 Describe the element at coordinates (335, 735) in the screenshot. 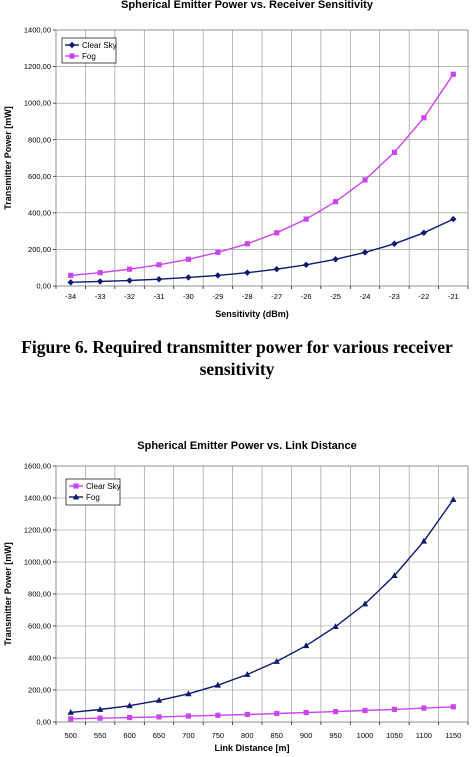

I see `x-tick-label: 950` at that location.